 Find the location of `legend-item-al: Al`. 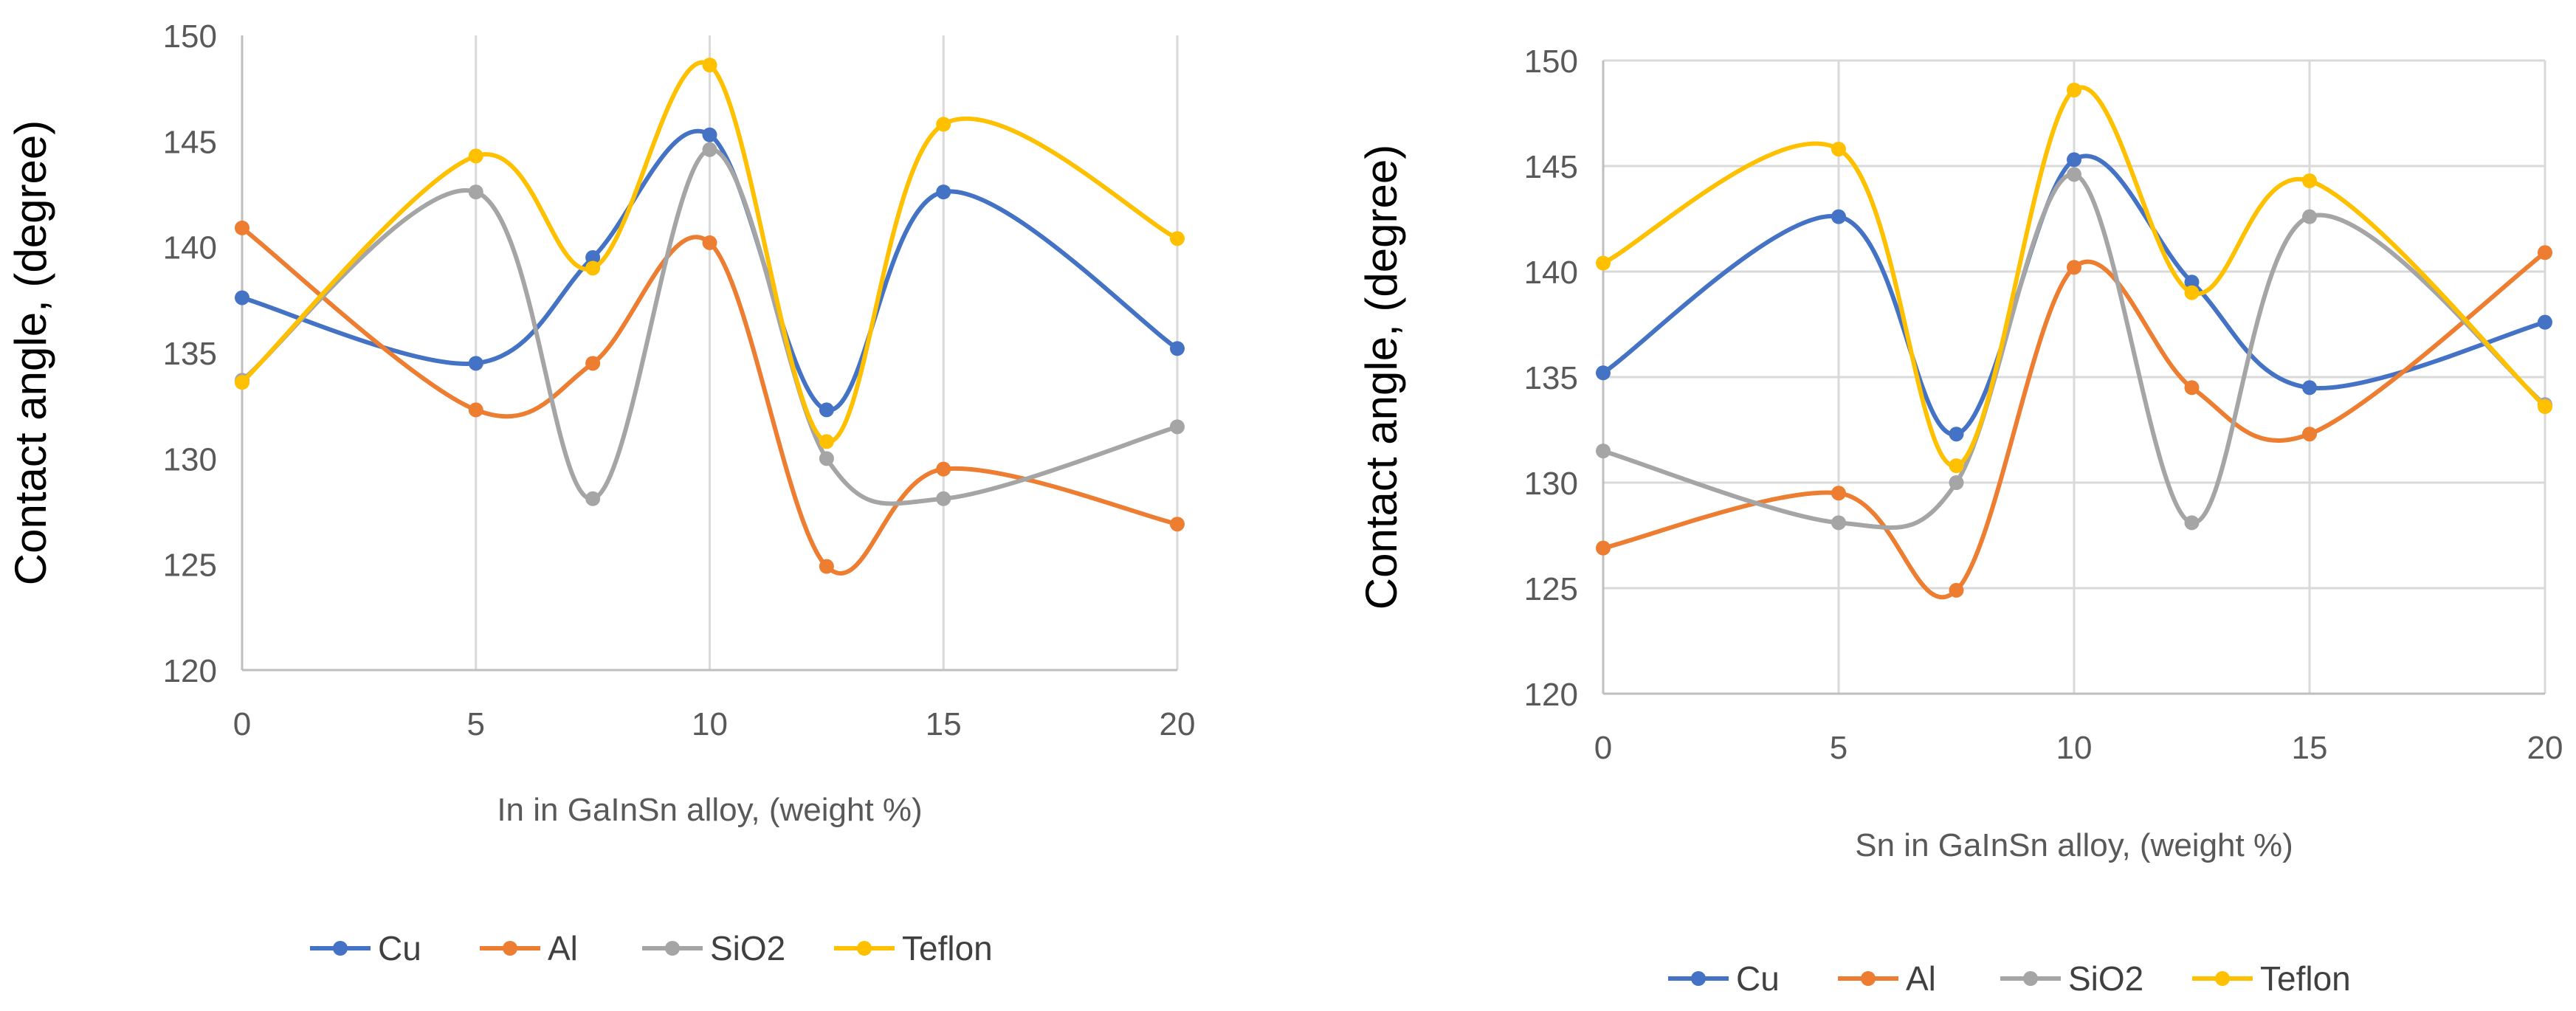

legend-item-al: Al is located at coordinates (529, 948).